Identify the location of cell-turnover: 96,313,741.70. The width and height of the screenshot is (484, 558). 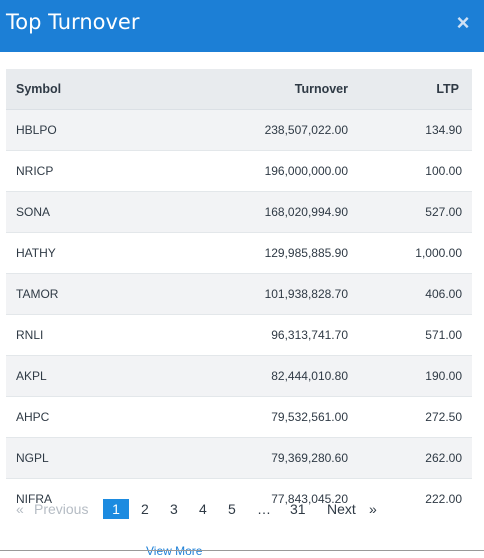
(257, 335).